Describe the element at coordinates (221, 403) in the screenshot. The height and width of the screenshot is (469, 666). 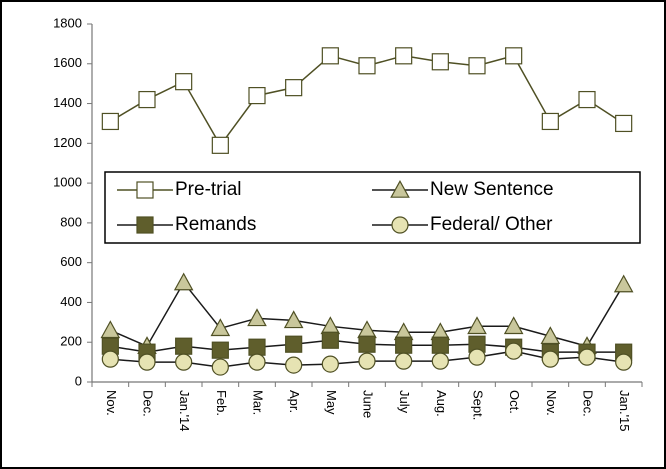
I see `x-tick-label: Feb.` at that location.